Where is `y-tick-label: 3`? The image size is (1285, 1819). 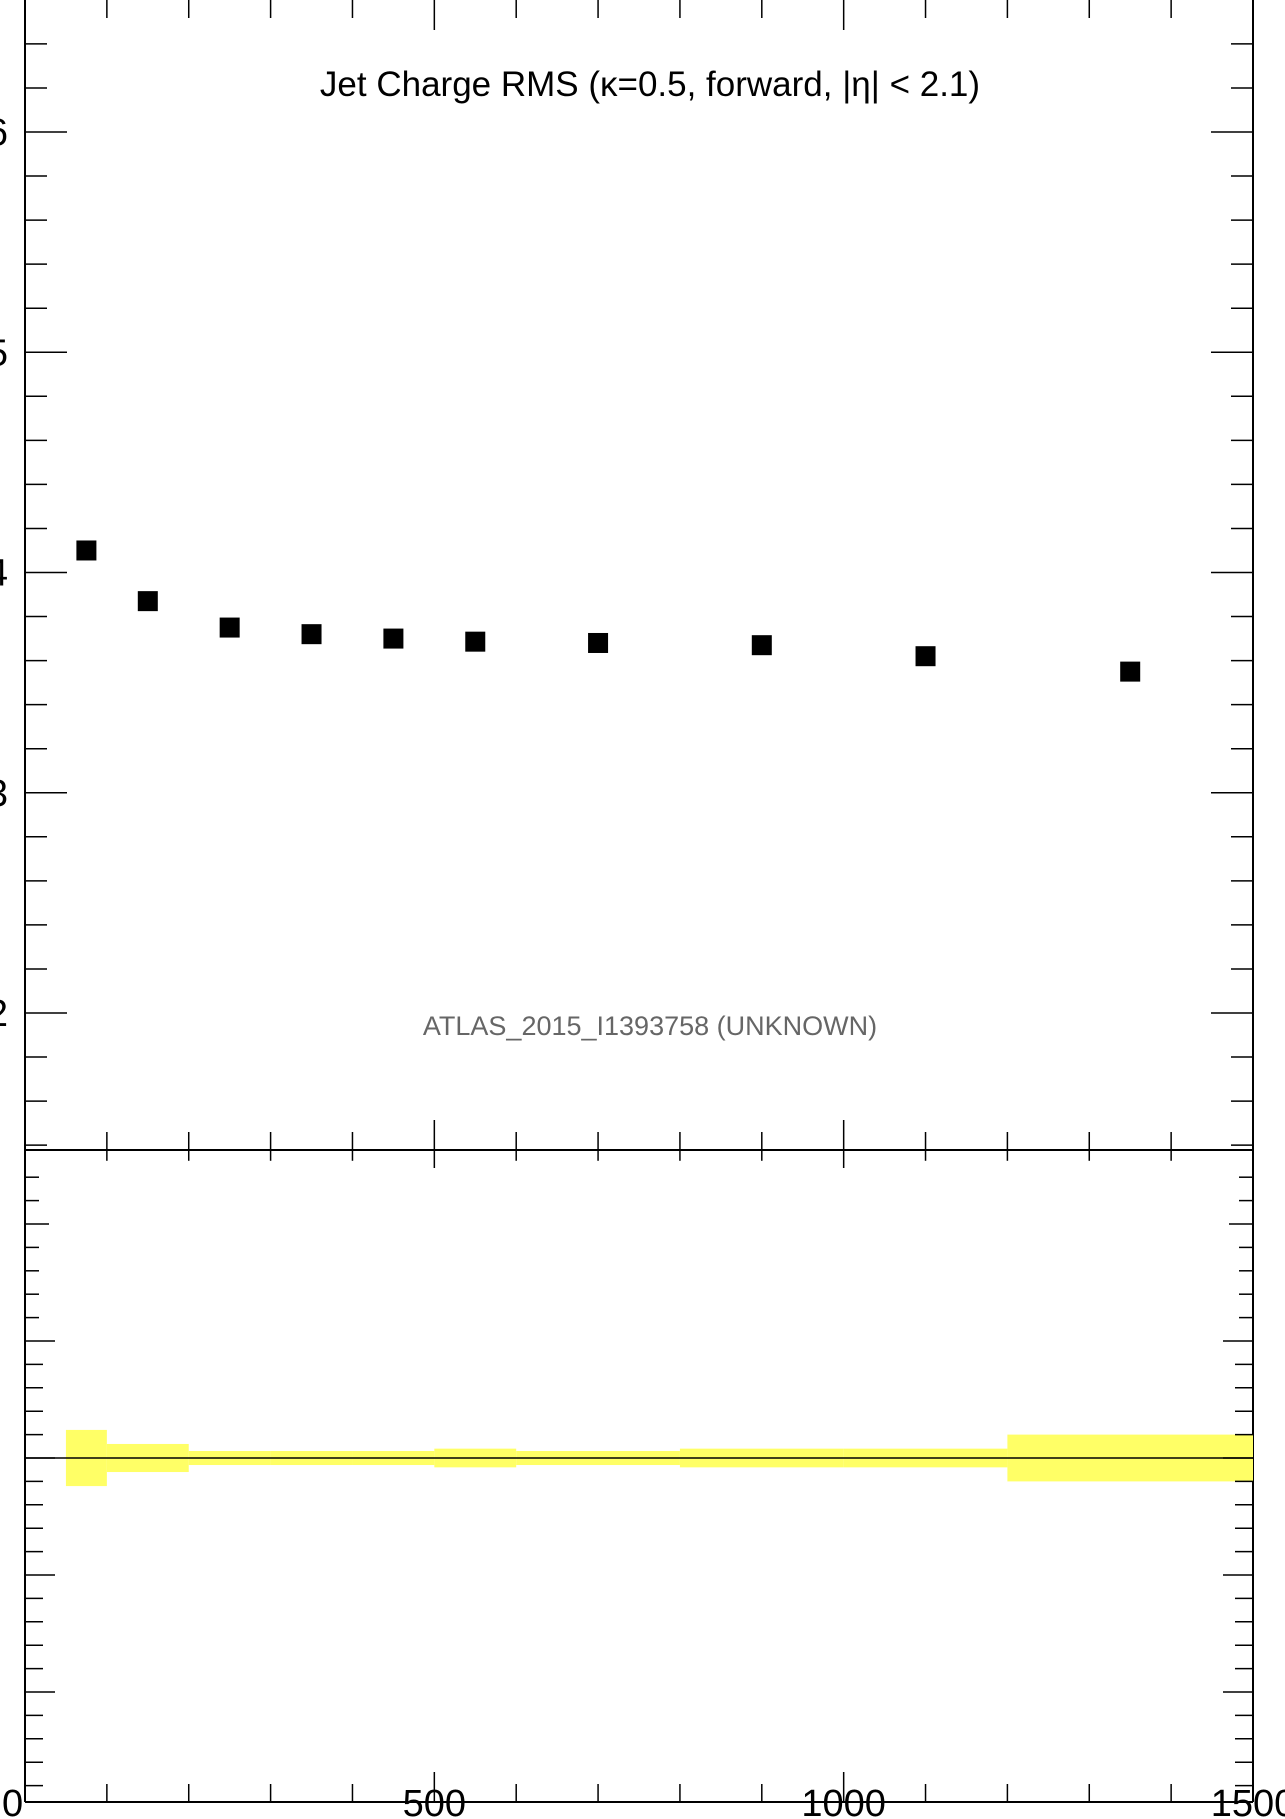 y-tick-label: 3 is located at coordinates (4, 794).